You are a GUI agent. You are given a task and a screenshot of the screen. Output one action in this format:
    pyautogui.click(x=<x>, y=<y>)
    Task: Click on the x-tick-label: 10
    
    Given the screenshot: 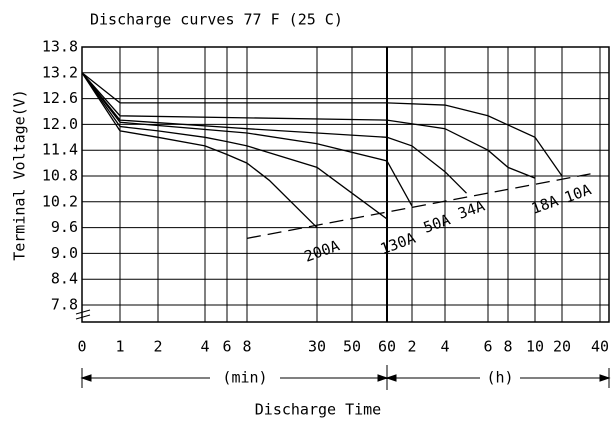 What is the action you would take?
    pyautogui.click(x=535, y=347)
    